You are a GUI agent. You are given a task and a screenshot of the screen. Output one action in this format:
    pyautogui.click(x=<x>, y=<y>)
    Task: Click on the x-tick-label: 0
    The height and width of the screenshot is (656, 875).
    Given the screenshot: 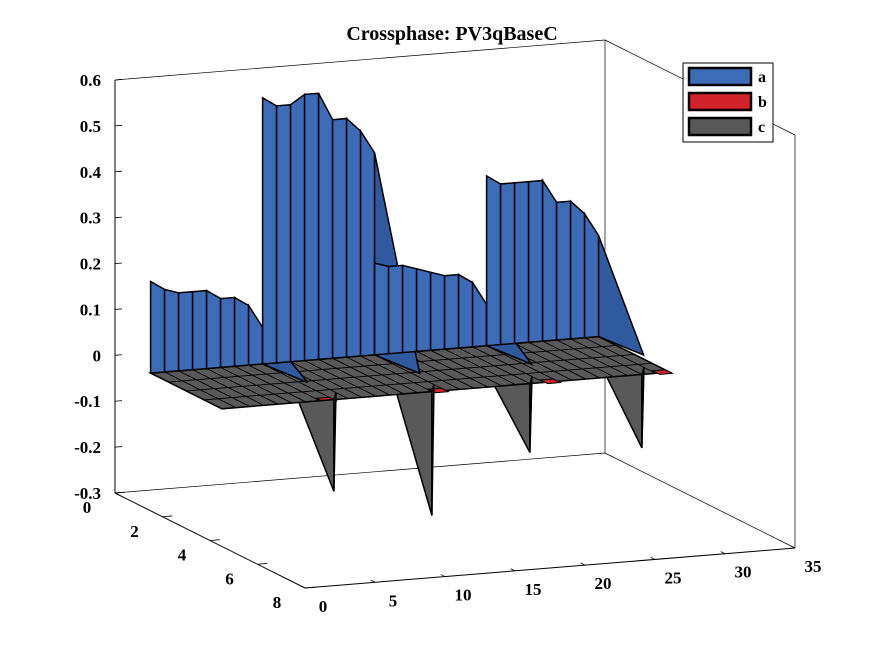 What is the action you would take?
    pyautogui.click(x=323, y=606)
    